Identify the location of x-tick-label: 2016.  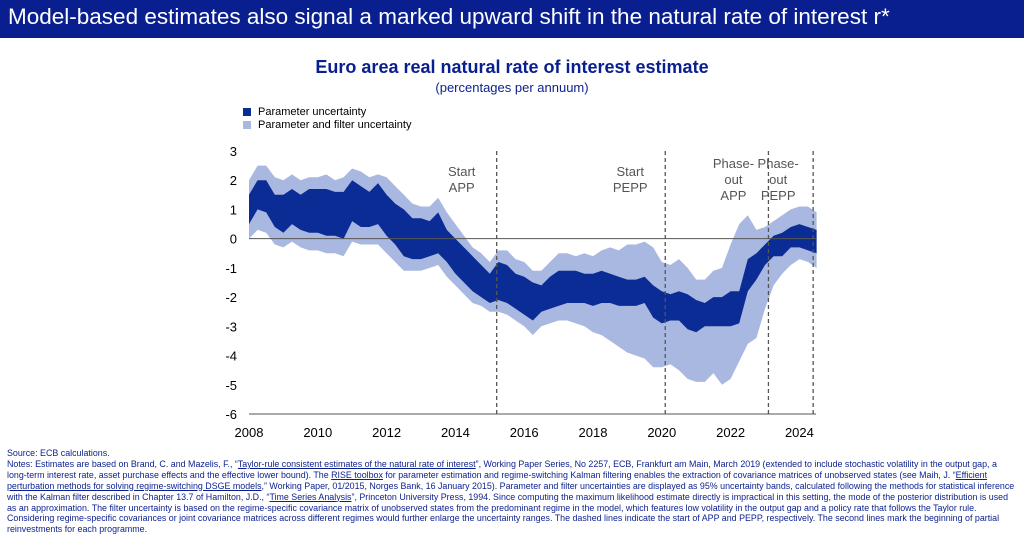
(524, 432).